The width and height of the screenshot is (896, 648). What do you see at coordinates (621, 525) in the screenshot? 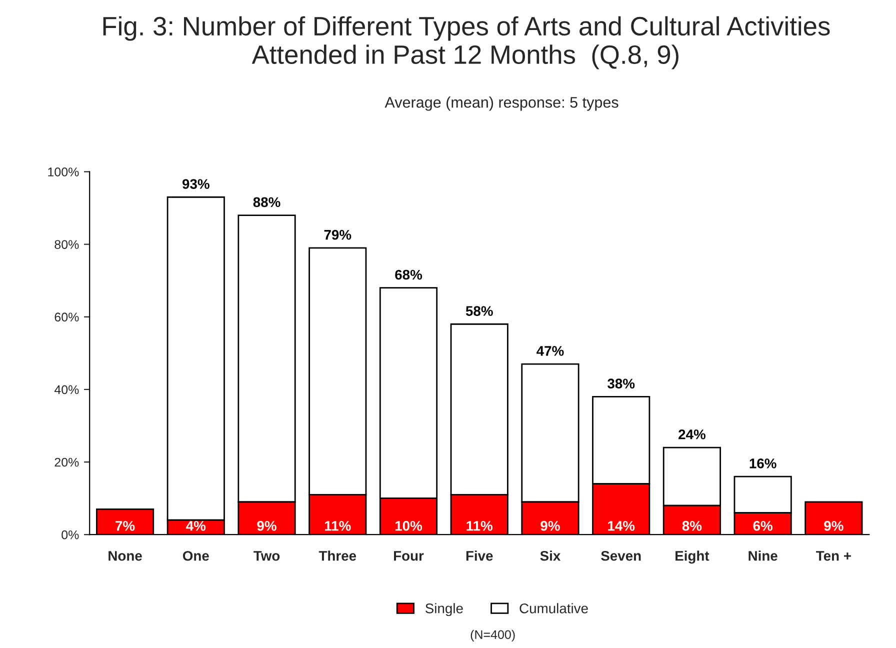
I see `data-label: 14%` at bounding box center [621, 525].